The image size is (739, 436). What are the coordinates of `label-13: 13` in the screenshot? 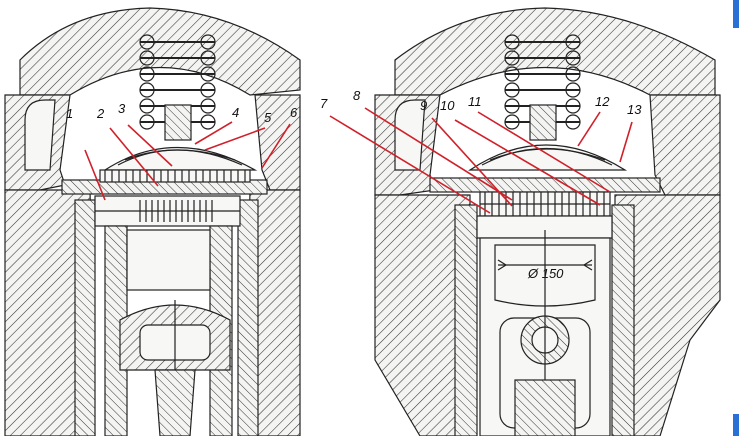 It's located at (634, 109).